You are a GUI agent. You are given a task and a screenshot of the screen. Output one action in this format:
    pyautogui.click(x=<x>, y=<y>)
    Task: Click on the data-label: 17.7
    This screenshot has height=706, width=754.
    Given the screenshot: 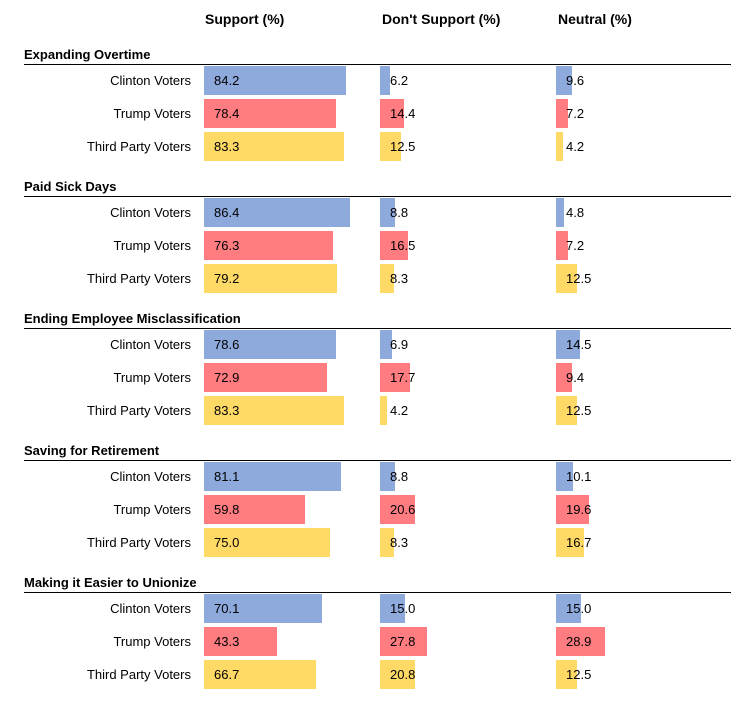 What is the action you would take?
    pyautogui.click(x=403, y=377)
    